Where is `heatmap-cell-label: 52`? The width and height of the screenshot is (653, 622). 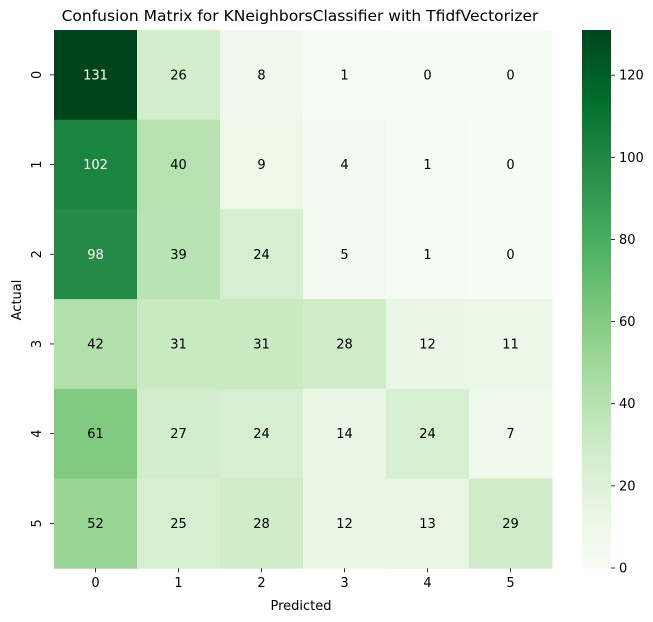 heatmap-cell-label: 52 is located at coordinates (95, 524).